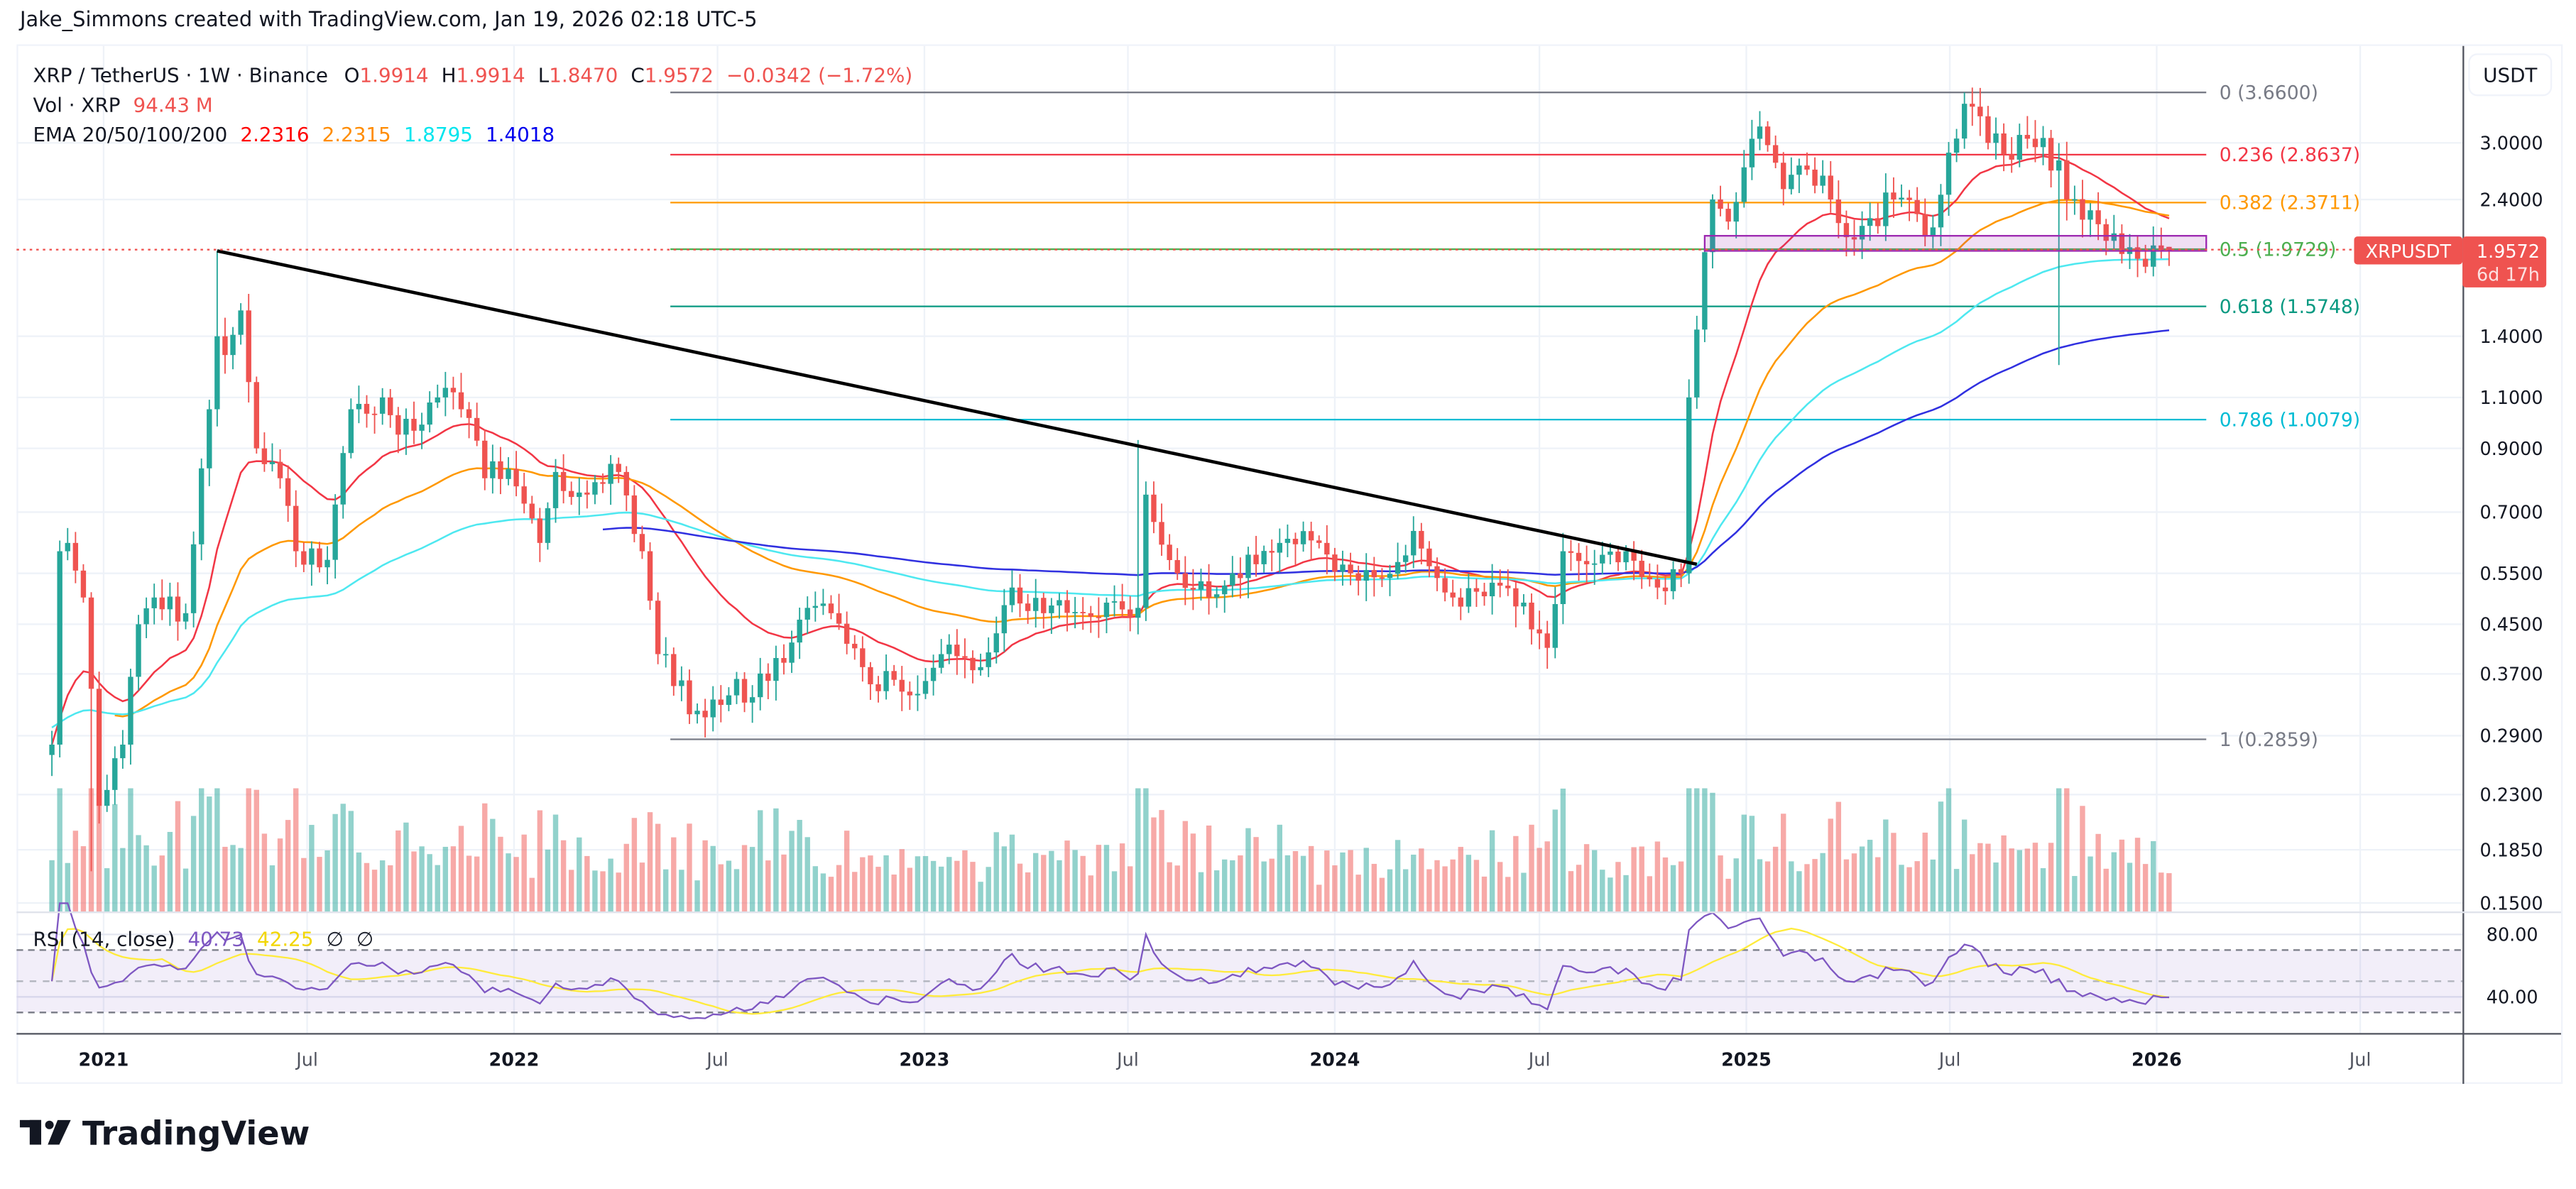 The height and width of the screenshot is (1189, 2576). What do you see at coordinates (76, 104) in the screenshot?
I see `volume-label: Vol · XRP` at bounding box center [76, 104].